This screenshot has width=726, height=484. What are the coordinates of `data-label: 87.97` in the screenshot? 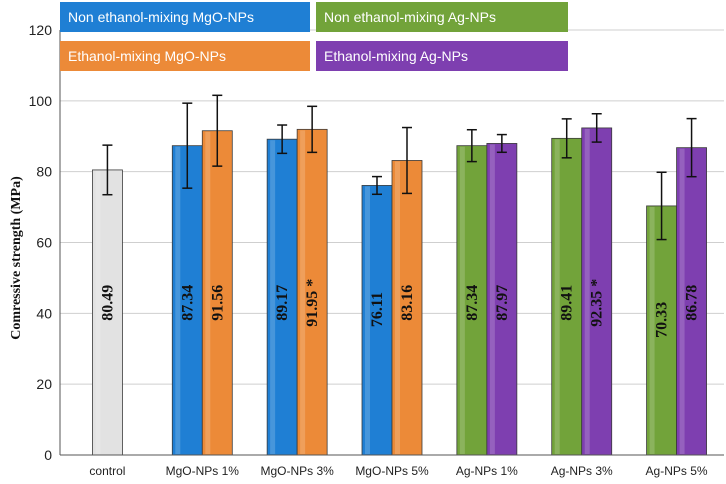 It's located at (502, 303).